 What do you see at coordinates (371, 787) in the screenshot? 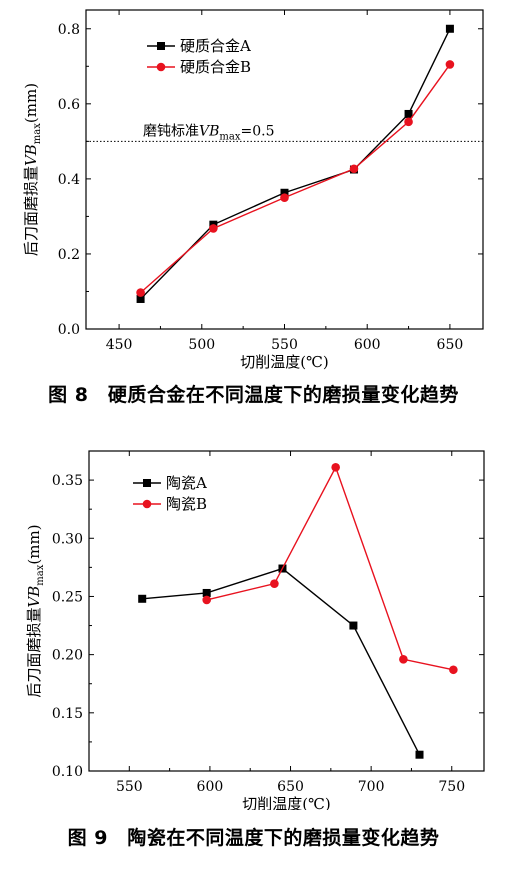
I see `x-tick-label: 700` at bounding box center [371, 787].